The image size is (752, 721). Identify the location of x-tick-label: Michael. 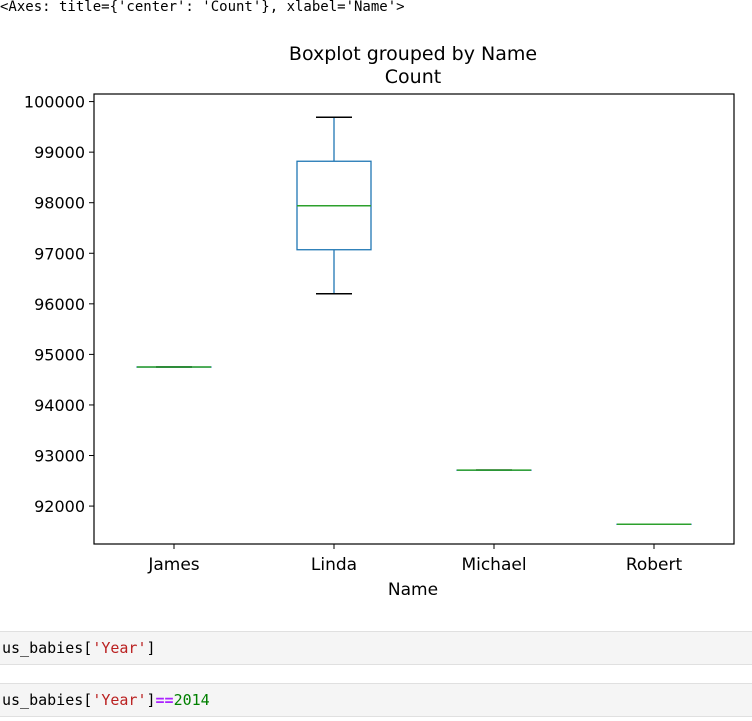
(493, 565).